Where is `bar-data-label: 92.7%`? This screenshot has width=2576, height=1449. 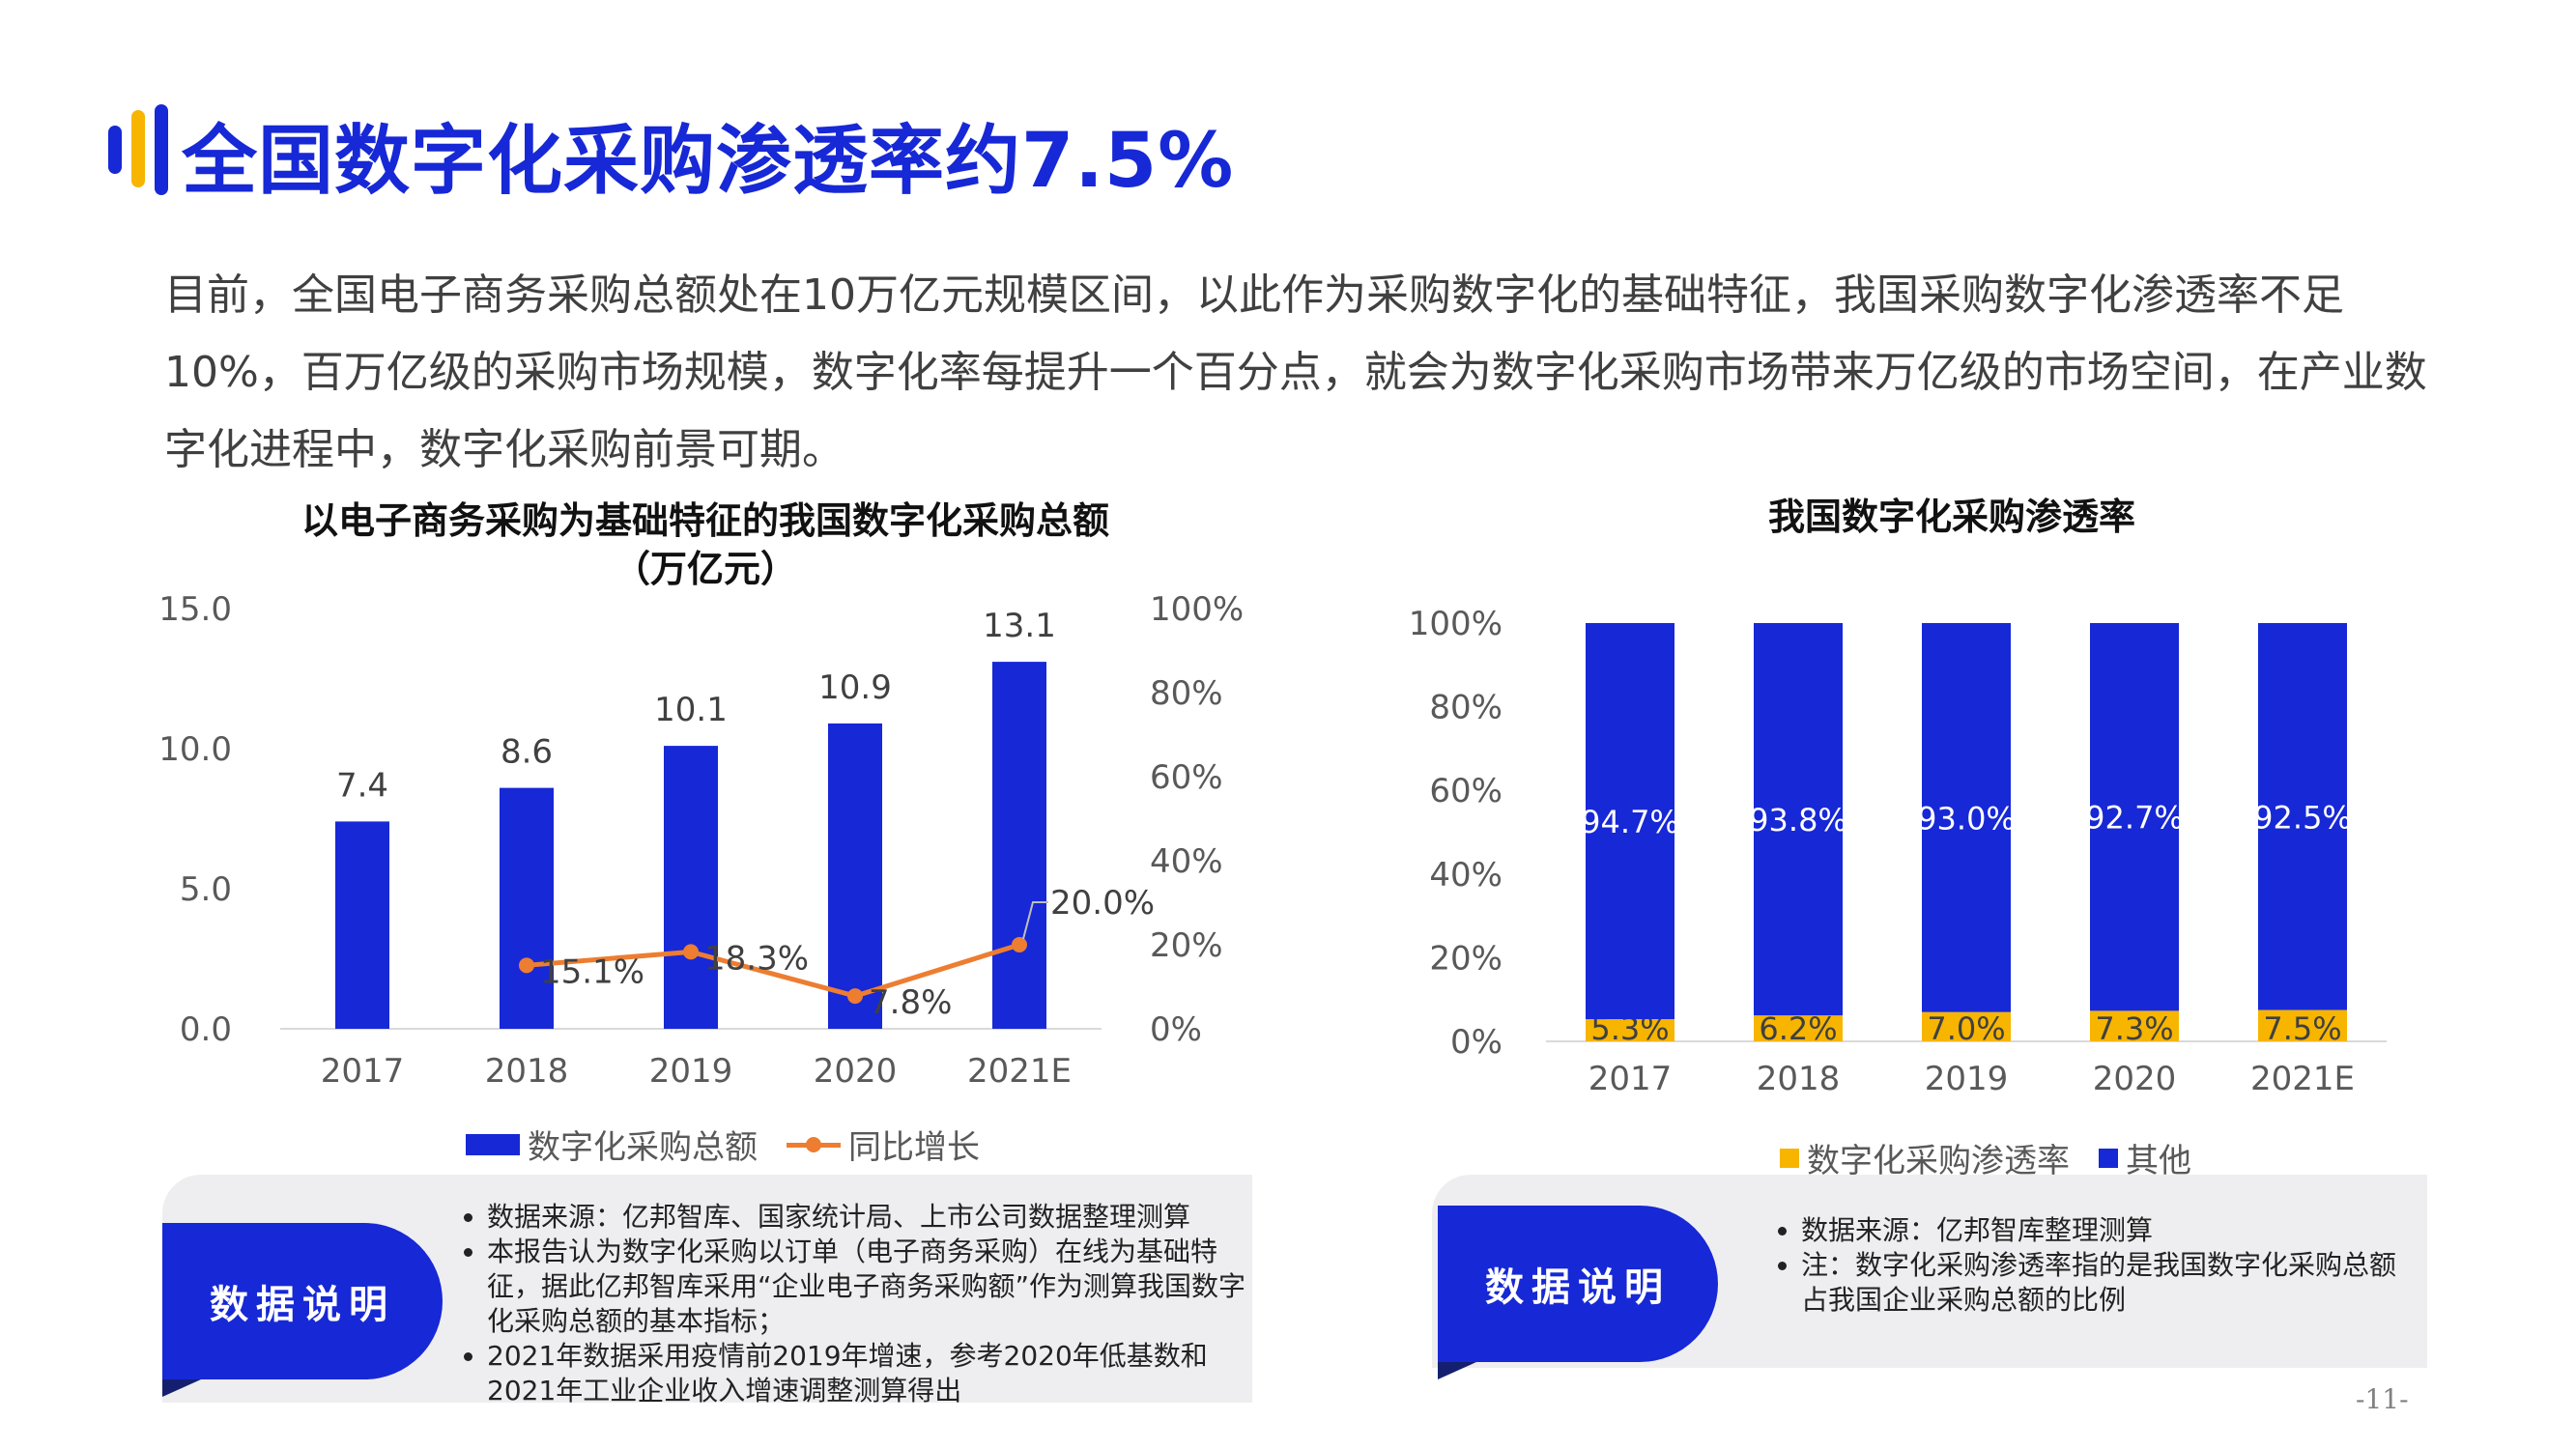
bar-data-label: 92.7% is located at coordinates (2135, 818).